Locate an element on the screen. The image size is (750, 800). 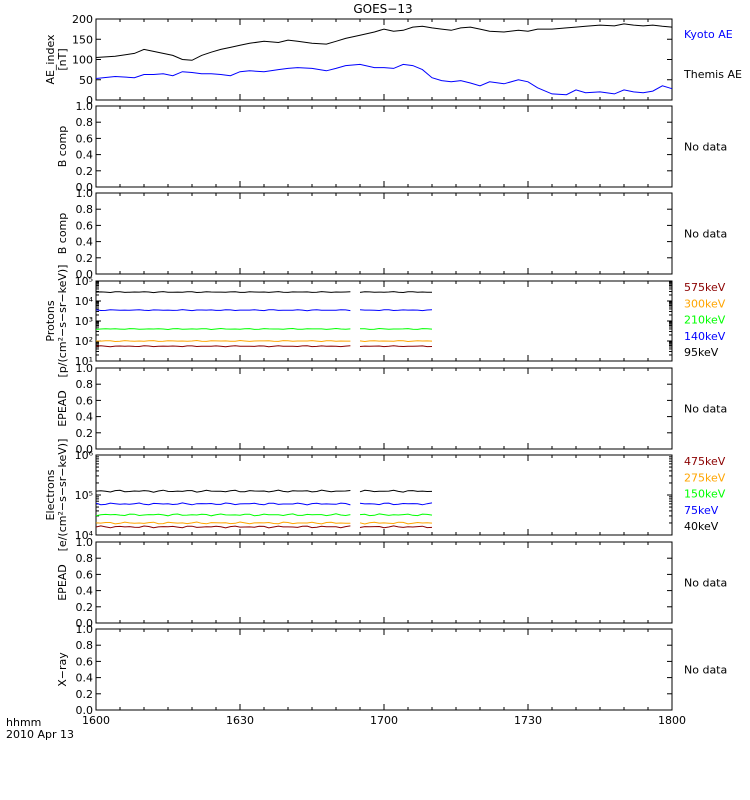
y-axis-label: [nT] is located at coordinates (62, 59).